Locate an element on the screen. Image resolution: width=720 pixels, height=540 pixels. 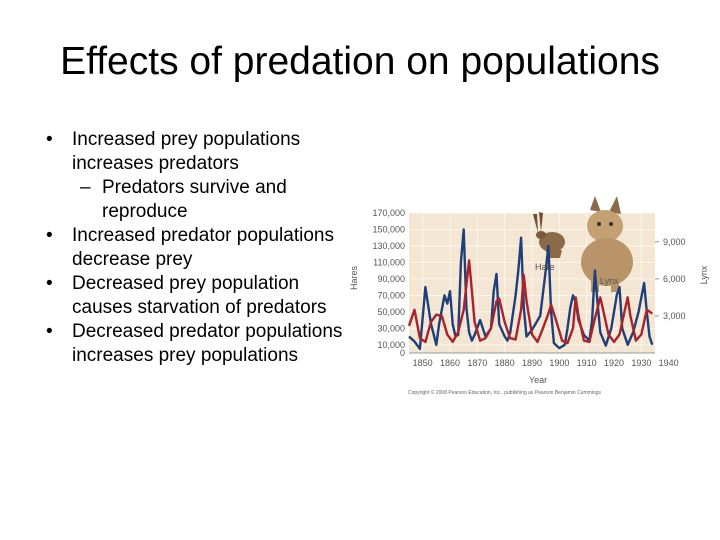
y-tick-label-left: 50,000 is located at coordinates (391, 312).